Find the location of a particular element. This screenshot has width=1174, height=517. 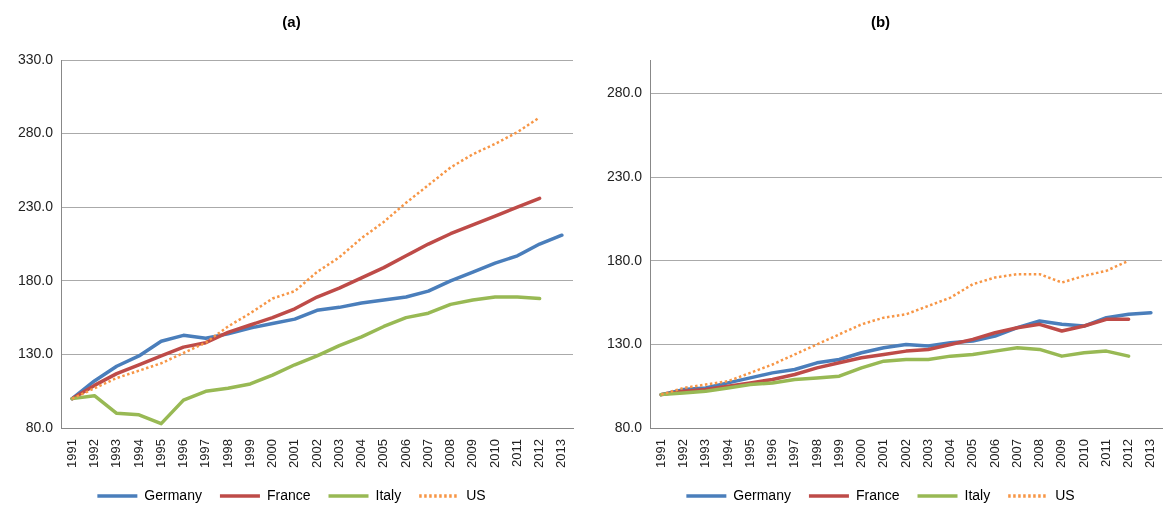

line-series is located at coordinates (894, 327).